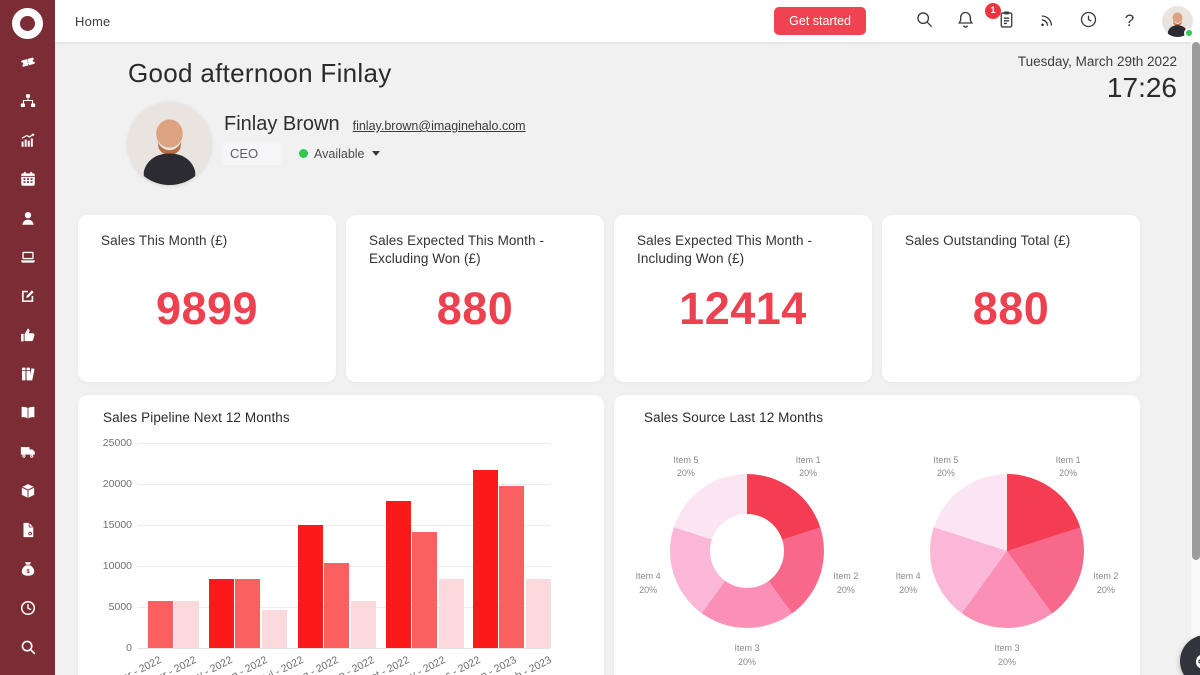 This screenshot has height=675, width=1200. What do you see at coordinates (117, 443) in the screenshot?
I see `y-axis-tick-label: 25000` at bounding box center [117, 443].